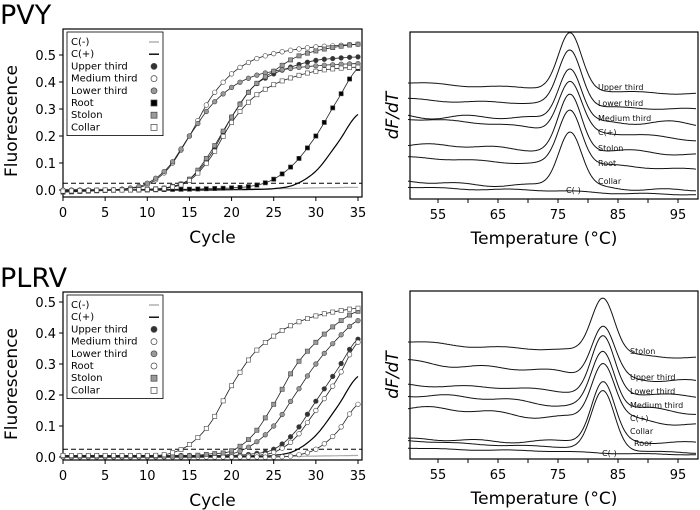 This screenshot has width=700, height=510. What do you see at coordinates (105, 213) in the screenshot?
I see `x-tick-label: 5` at bounding box center [105, 213].